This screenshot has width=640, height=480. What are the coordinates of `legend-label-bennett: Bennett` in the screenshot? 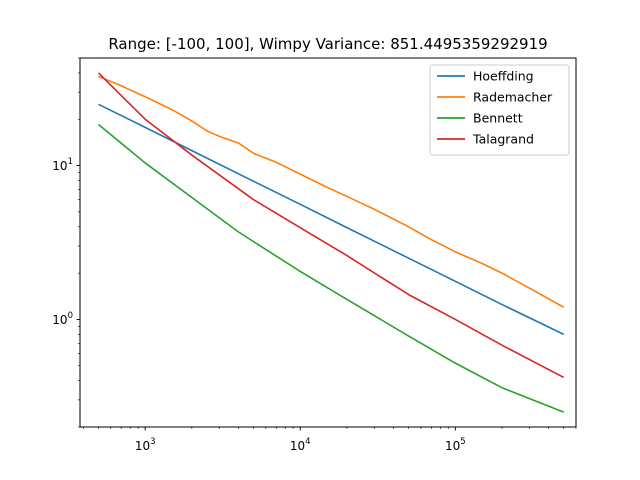 It's located at (498, 118).